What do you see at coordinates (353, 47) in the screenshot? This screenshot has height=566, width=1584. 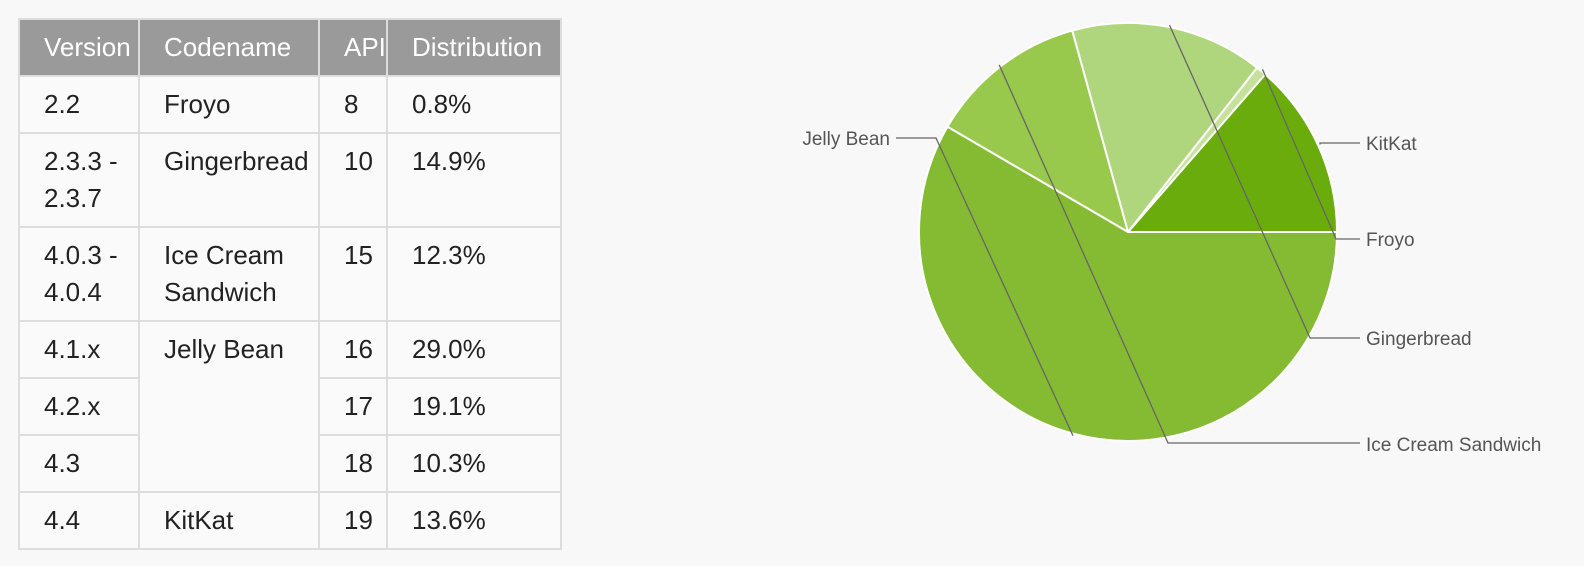 I see `header-api: API` at bounding box center [353, 47].